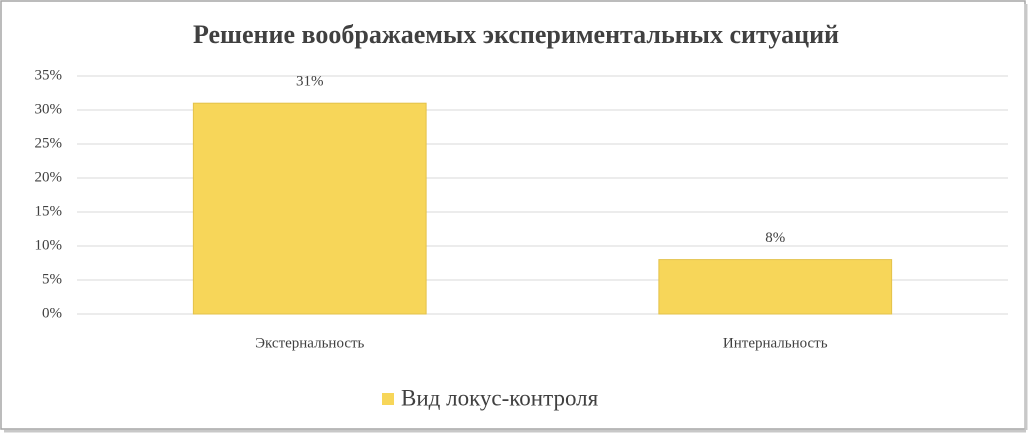 This screenshot has width=1031, height=434. I want to click on x-tick-label: Интернальность, so click(775, 343).